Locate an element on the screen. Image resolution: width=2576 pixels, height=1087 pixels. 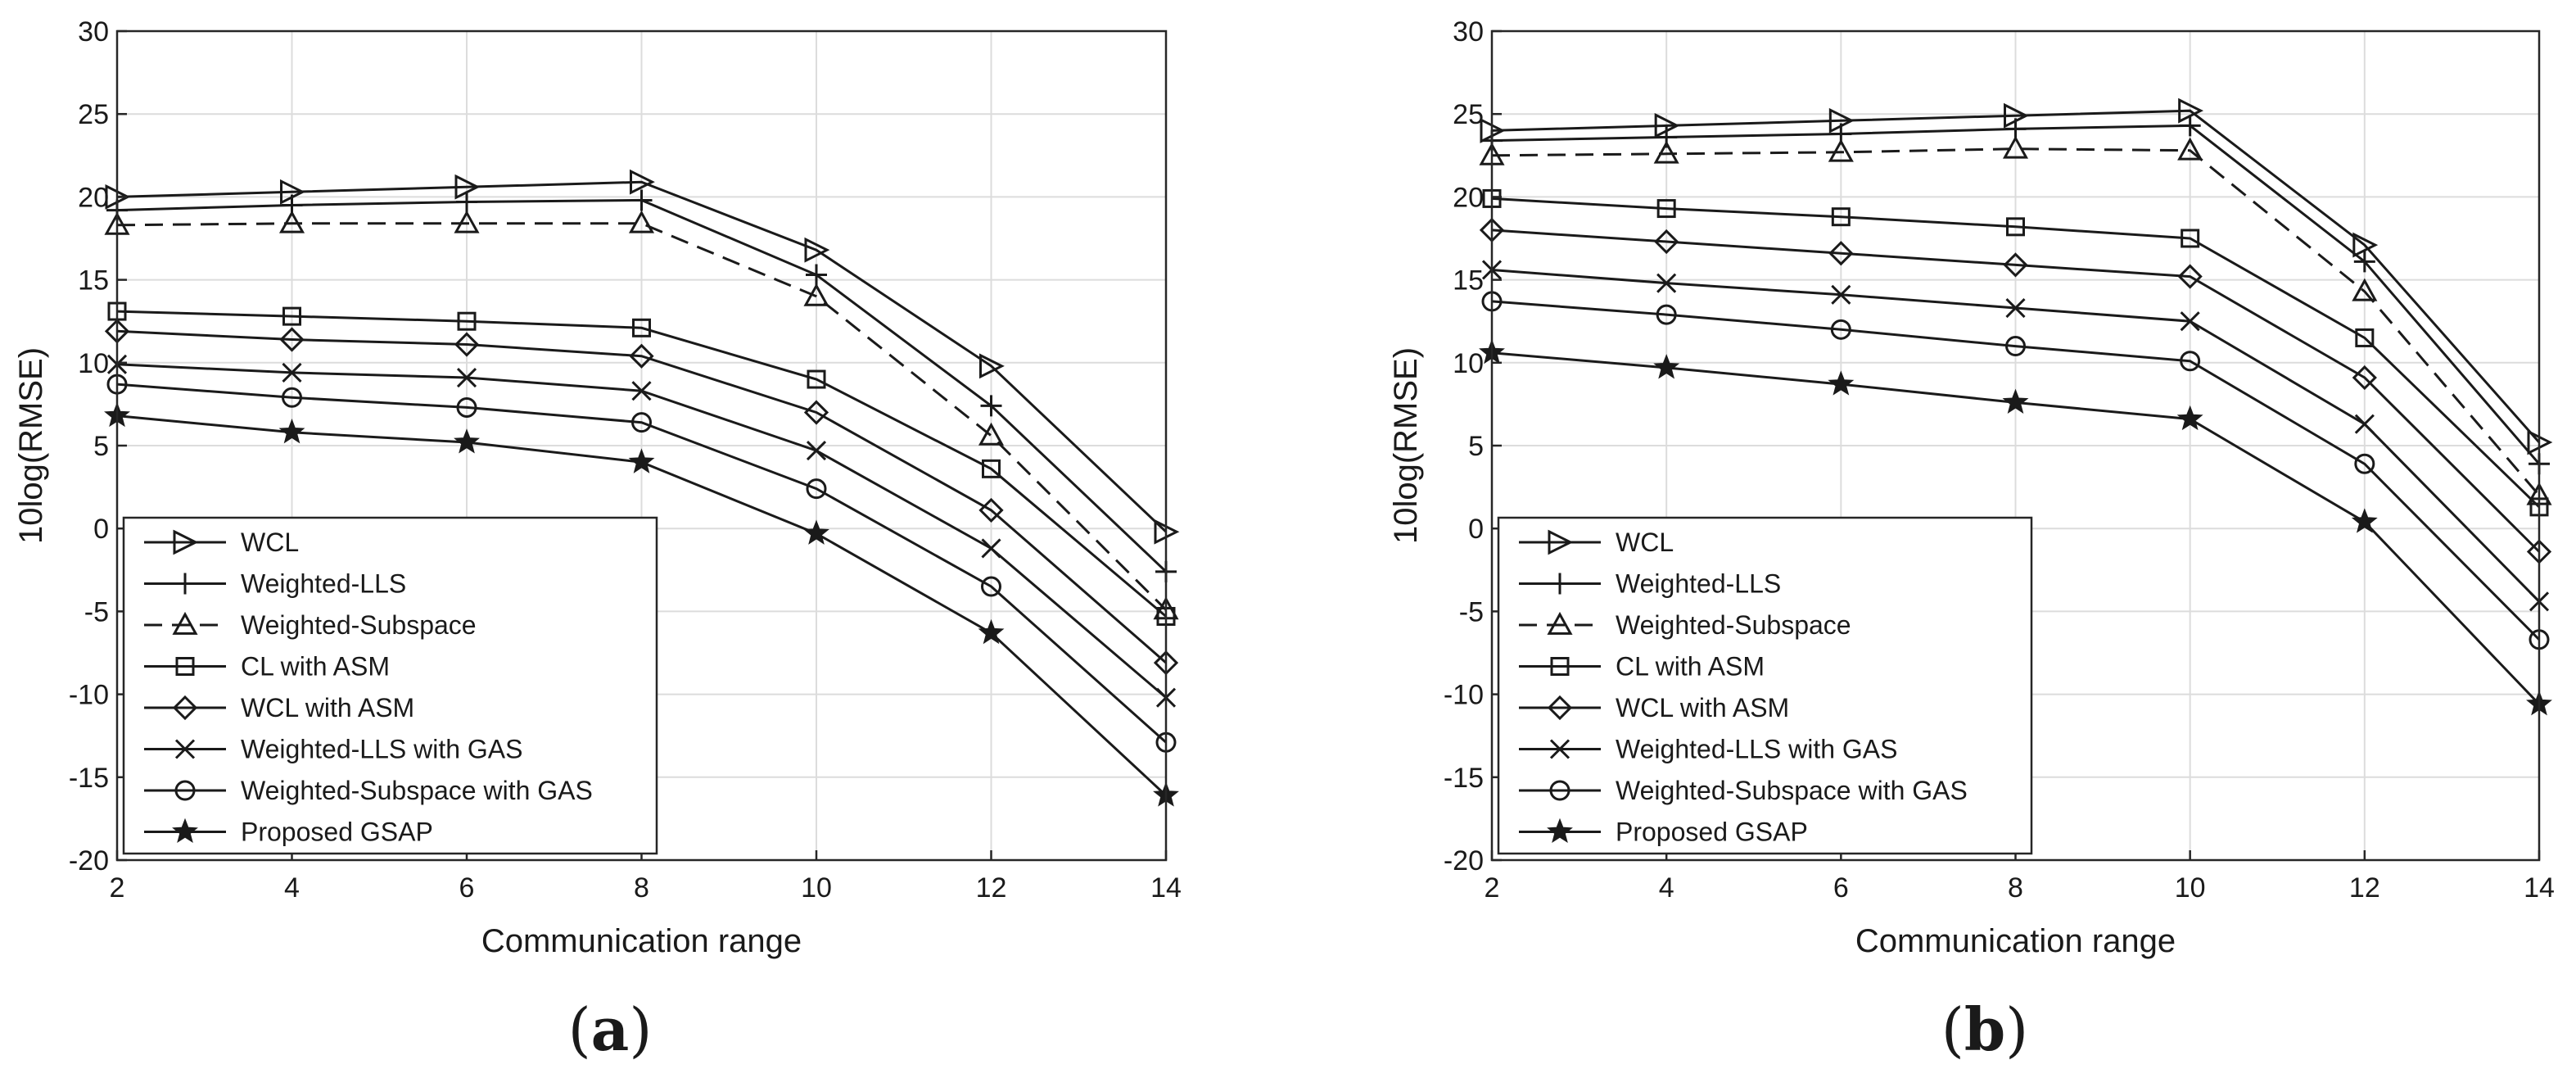
legend-label: Proposed GSAP is located at coordinates (337, 832).